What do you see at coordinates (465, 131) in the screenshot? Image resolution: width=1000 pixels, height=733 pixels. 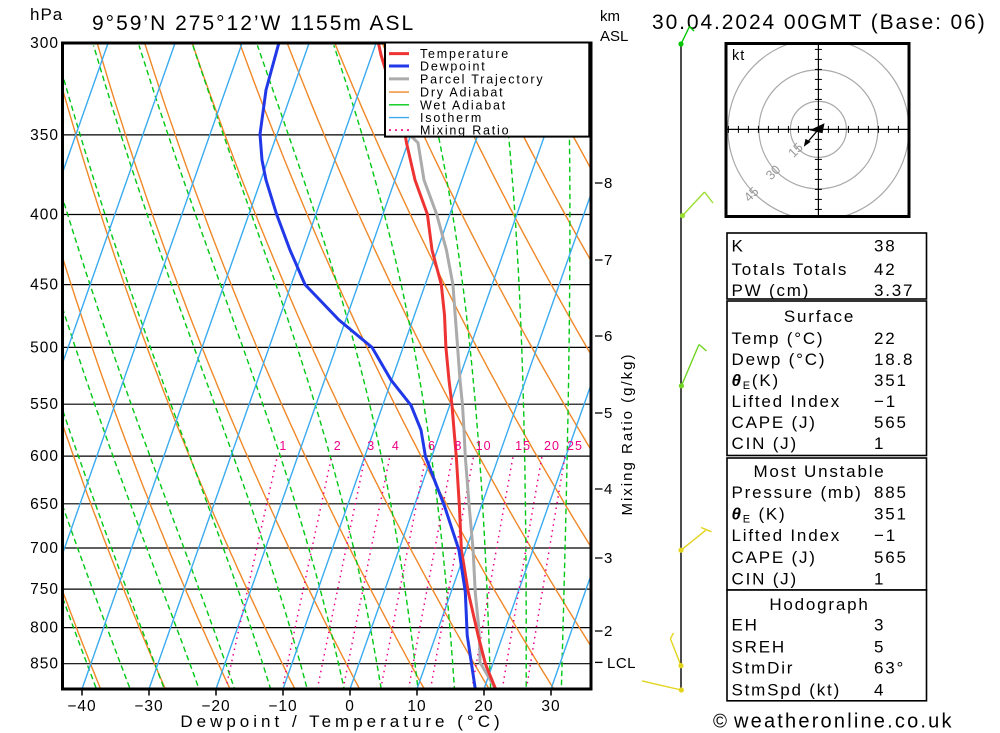 I see `svg-text: Mixing Ratio` at bounding box center [465, 131].